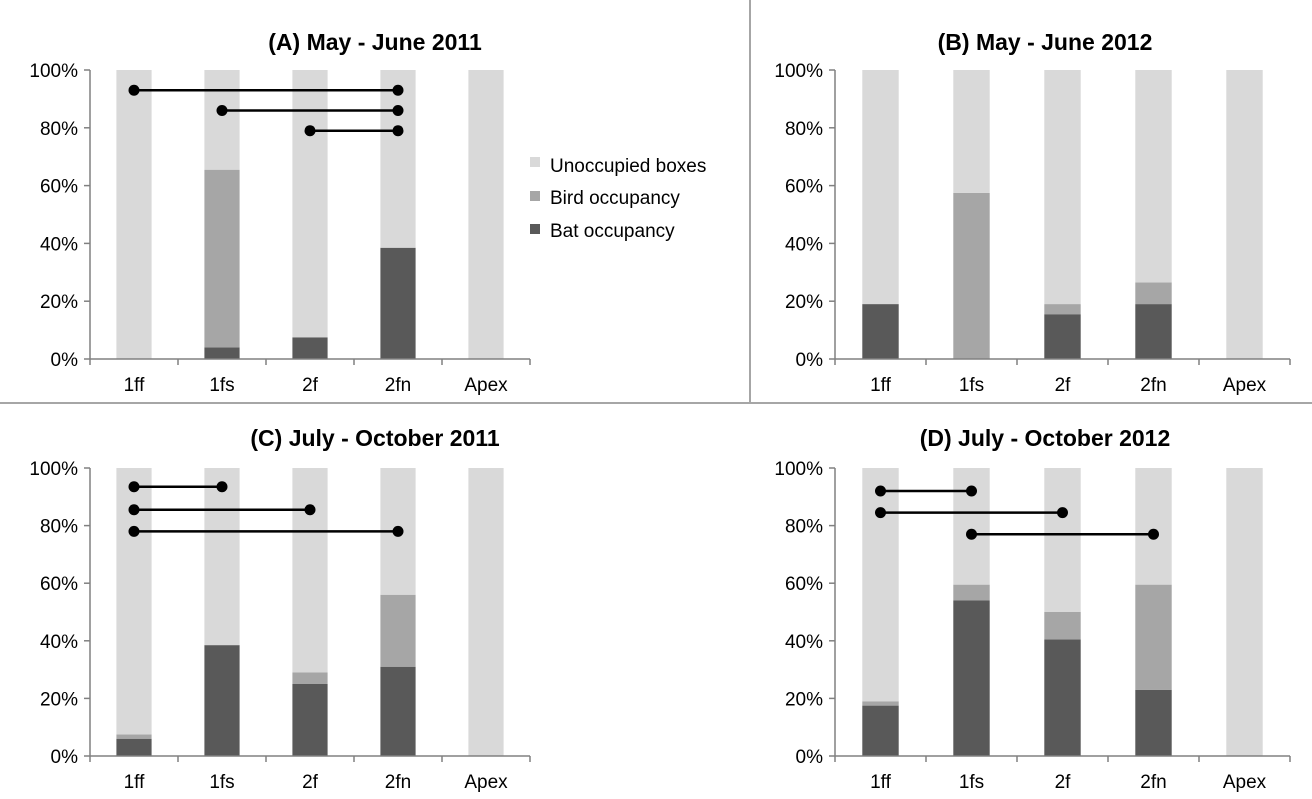  Describe the element at coordinates (612, 231) in the screenshot. I see `legend-label-bat: Bat occupancy` at that location.